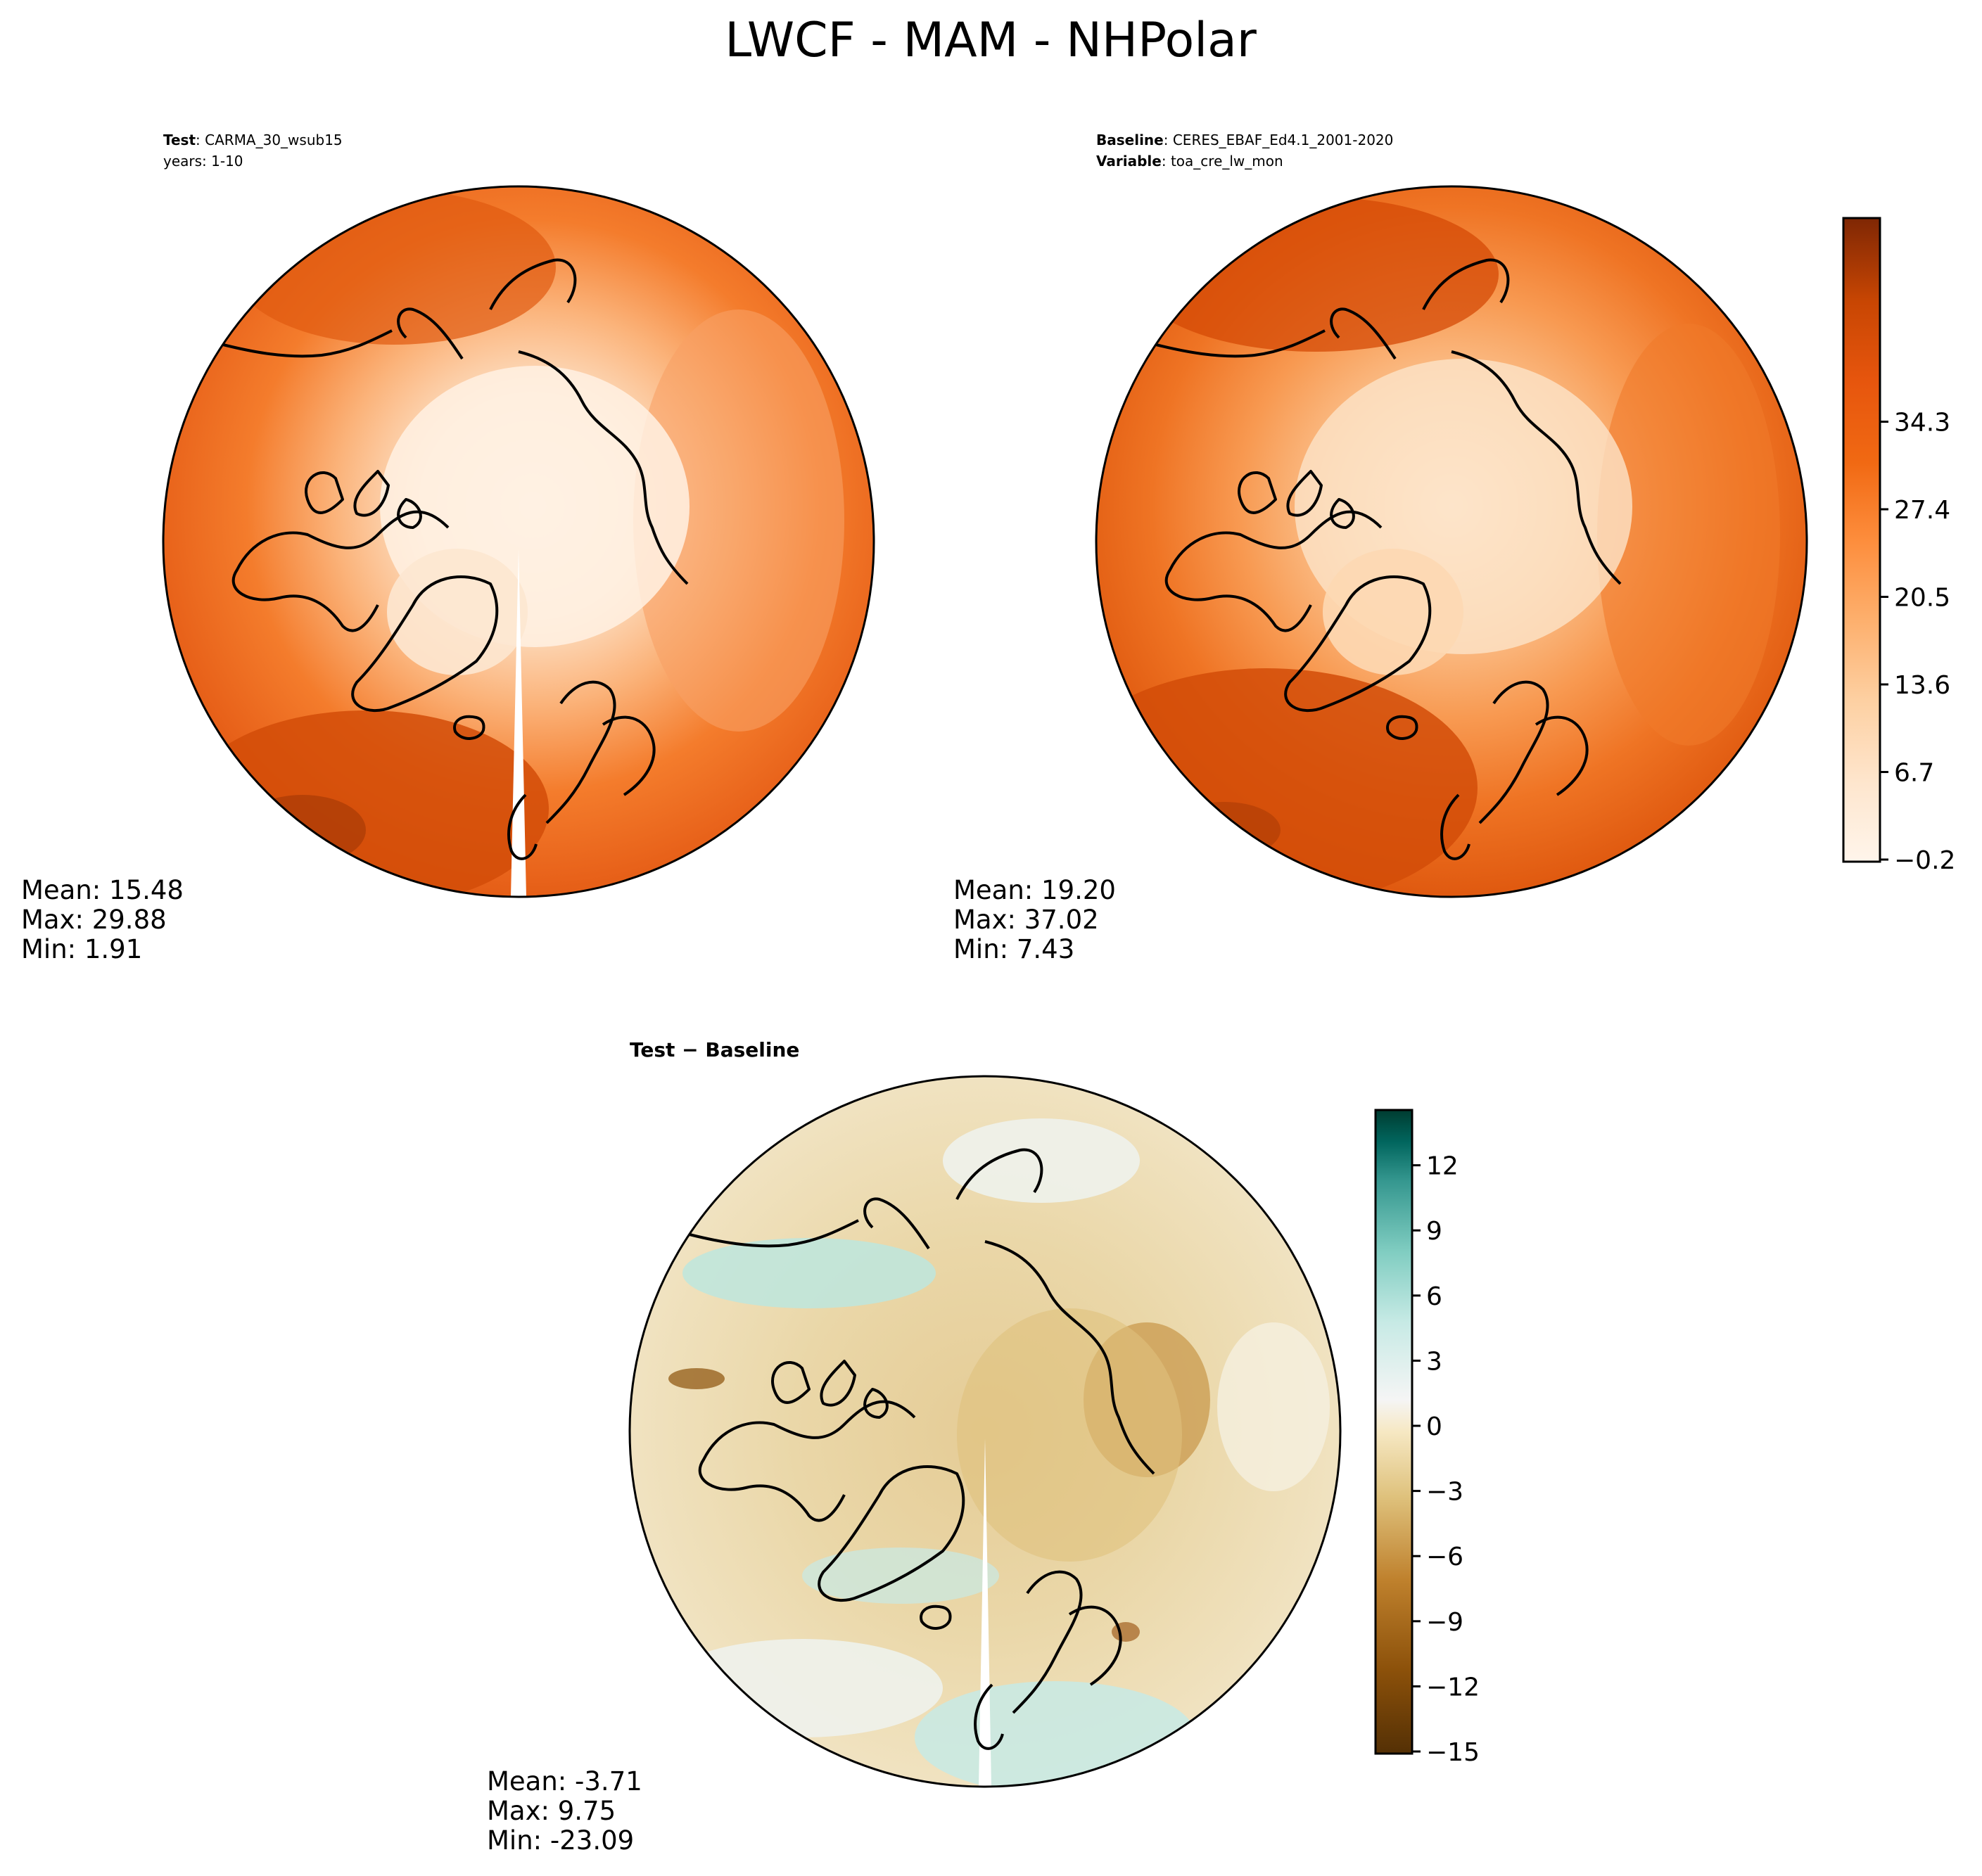 The image size is (1982, 1876). Describe the element at coordinates (1034, 890) in the screenshot. I see `baseline-mean: Mean: 19.20` at that location.